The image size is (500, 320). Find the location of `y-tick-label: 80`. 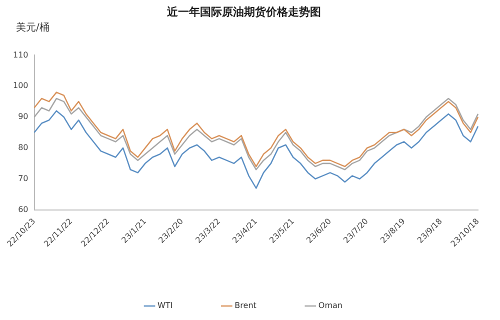

y-tick-label: 80 is located at coordinates (23, 147).